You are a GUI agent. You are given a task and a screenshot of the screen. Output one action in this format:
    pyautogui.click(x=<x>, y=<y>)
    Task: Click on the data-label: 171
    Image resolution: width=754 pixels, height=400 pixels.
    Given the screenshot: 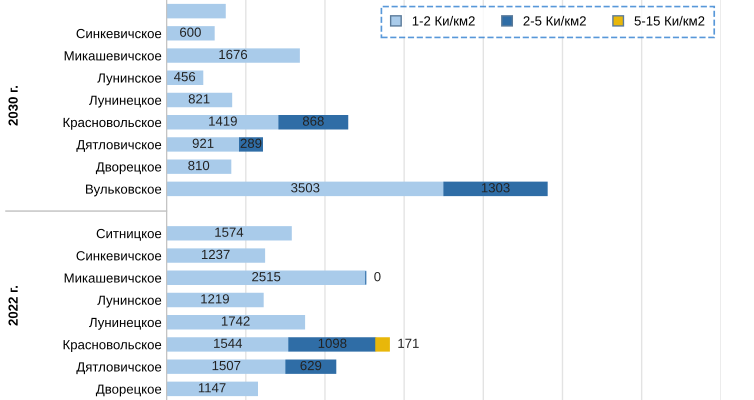 What is the action you would take?
    pyautogui.click(x=408, y=343)
    